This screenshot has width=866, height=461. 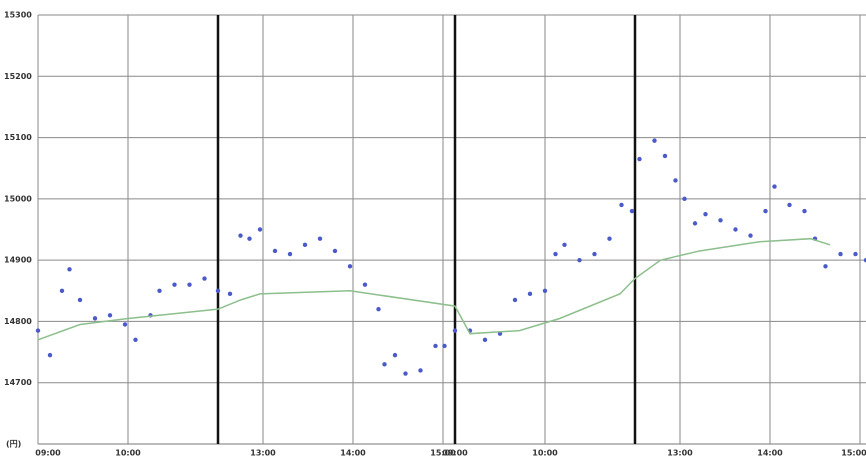 I want to click on y-tick-label: 15300, so click(x=18, y=15).